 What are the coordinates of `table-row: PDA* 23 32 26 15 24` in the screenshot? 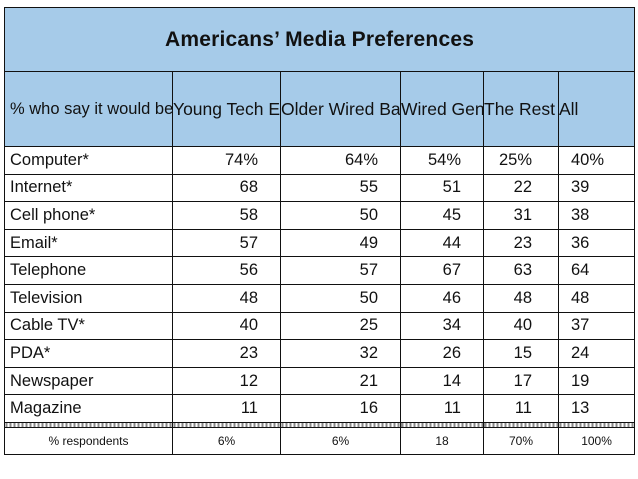 It's located at (320, 353).